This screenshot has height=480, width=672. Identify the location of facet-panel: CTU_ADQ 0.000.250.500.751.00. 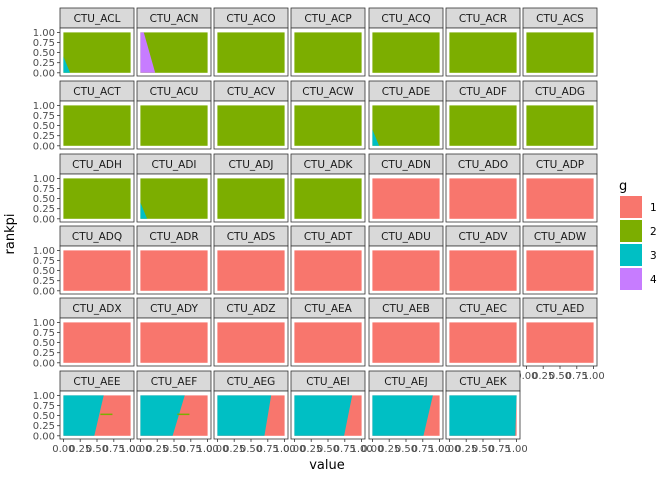
(84, 261).